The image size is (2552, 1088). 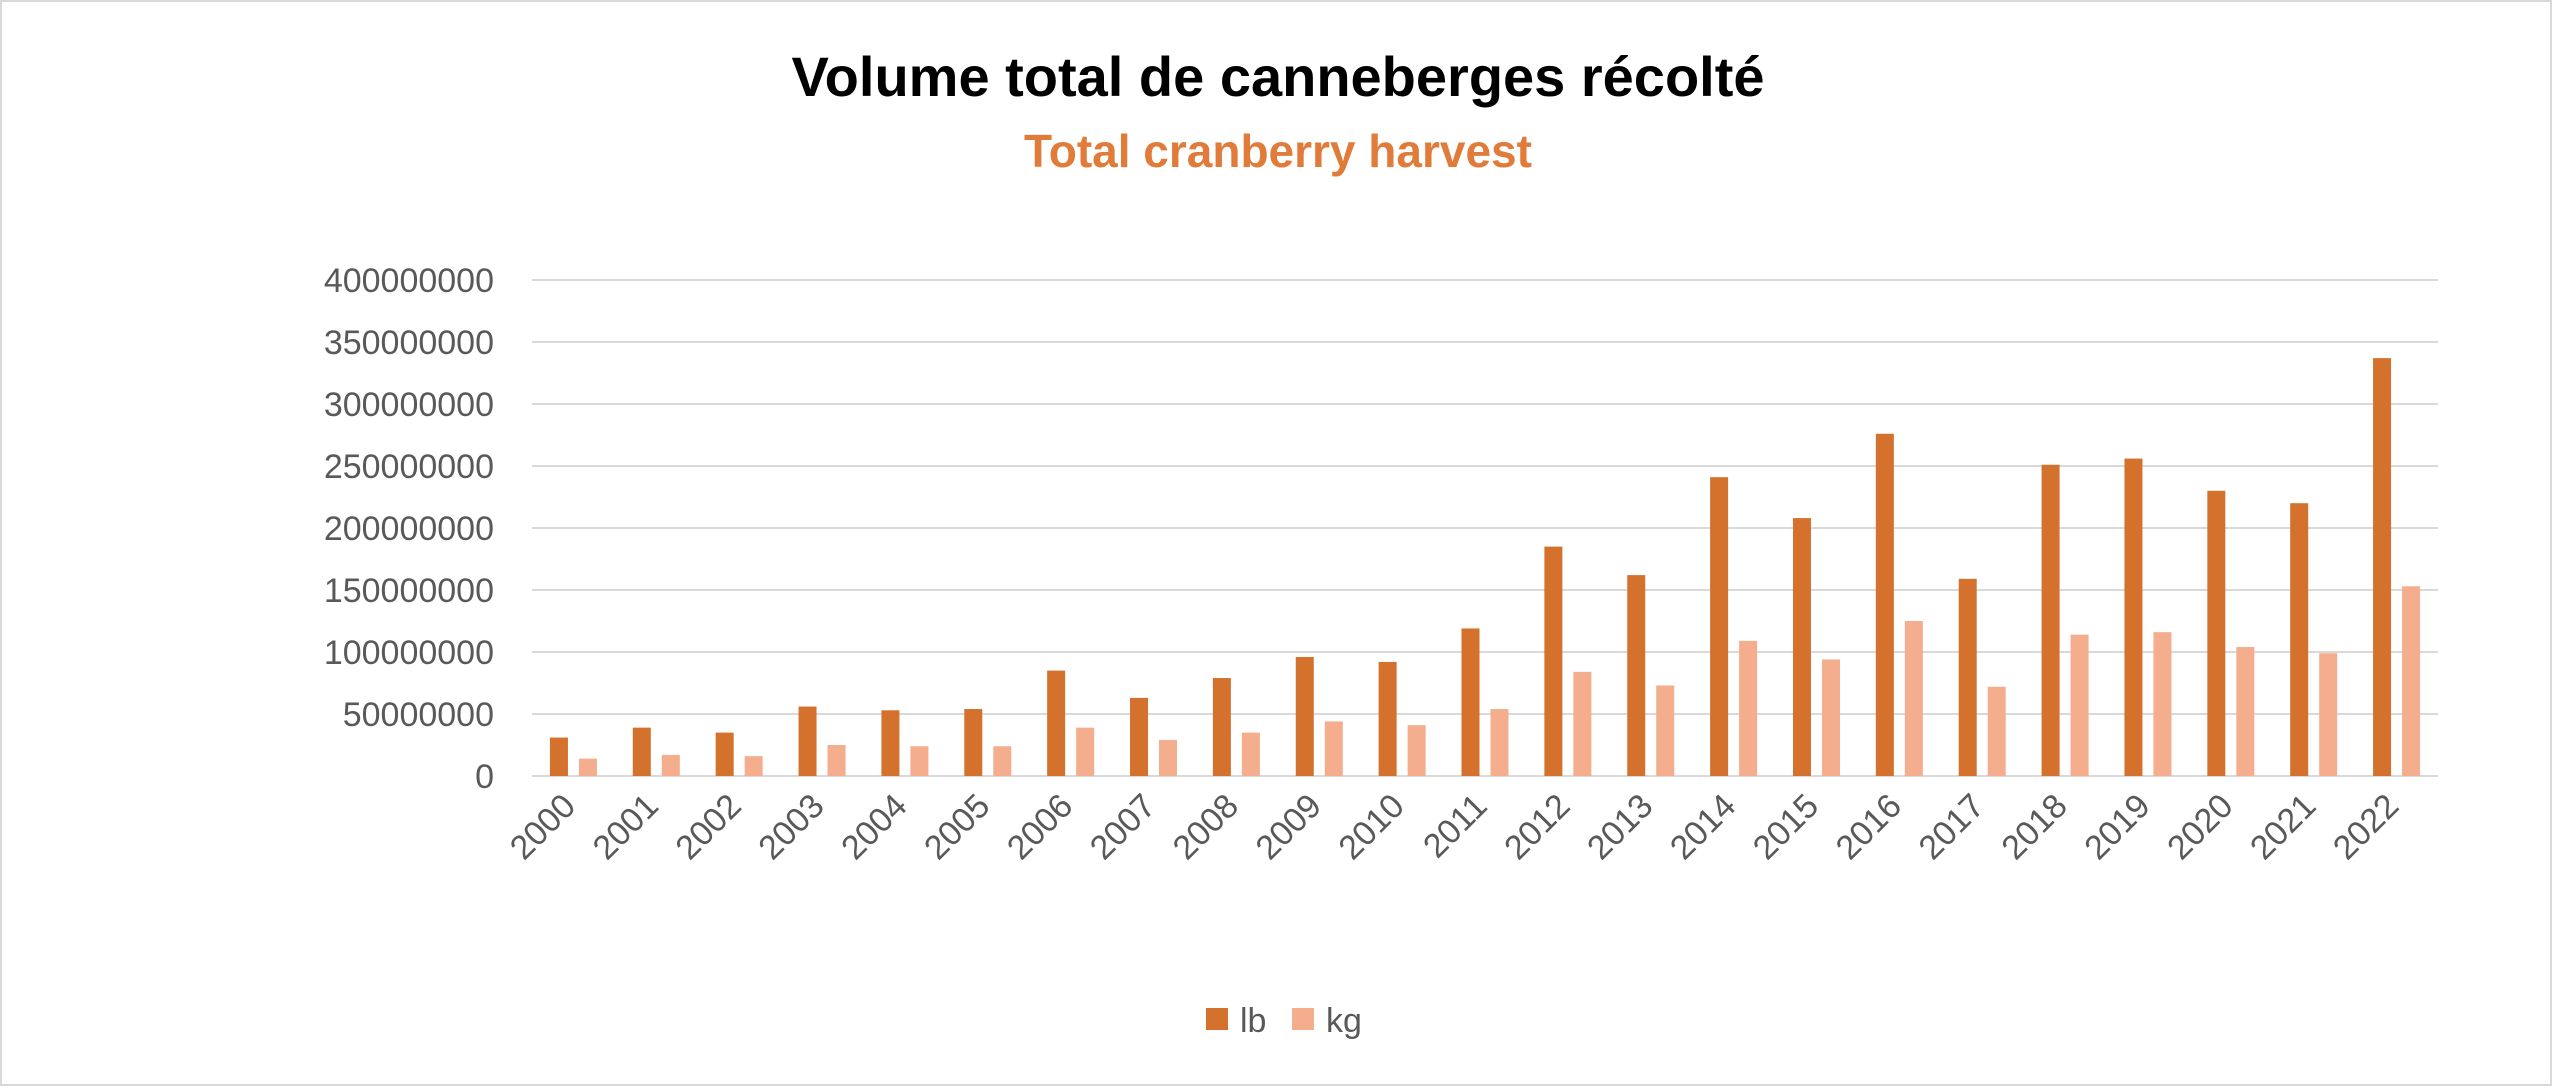 What do you see at coordinates (1303, 1019) in the screenshot?
I see `legend-swatch-kg` at bounding box center [1303, 1019].